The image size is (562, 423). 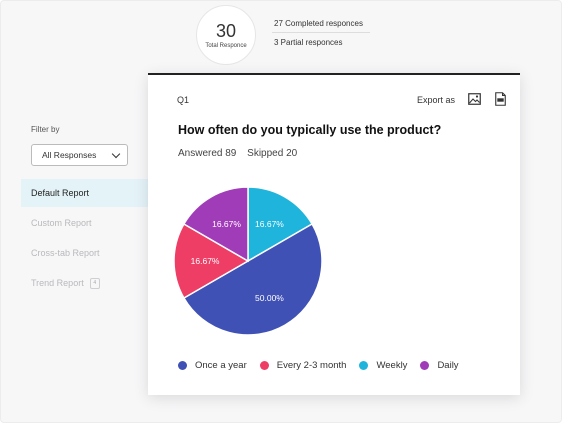 I want to click on export-file-icon, so click(x=500, y=99).